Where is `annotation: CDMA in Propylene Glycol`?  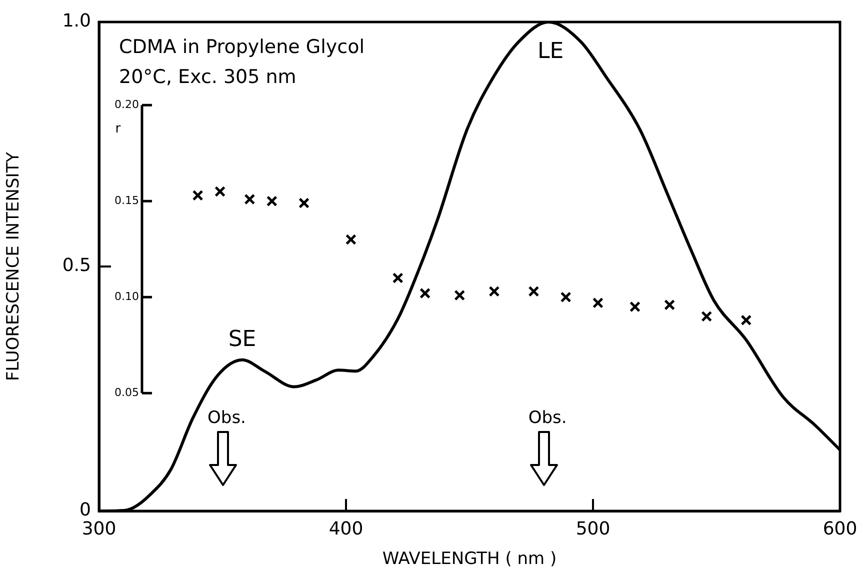 annotation: CDMA in Propylene Glycol is located at coordinates (241, 47).